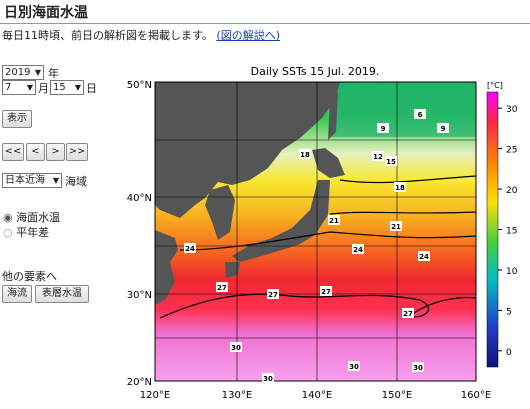 The height and width of the screenshot is (409, 530). Describe the element at coordinates (23, 72) in the screenshot. I see `year-select: 2019` at that location.